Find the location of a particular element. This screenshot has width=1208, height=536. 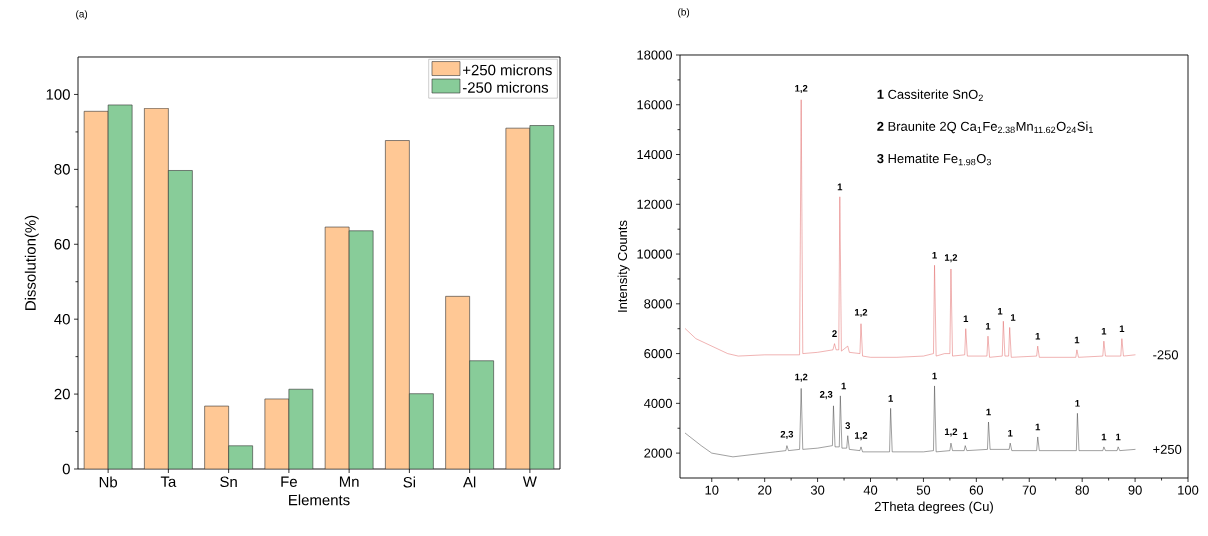

y-tick-label: 16000 is located at coordinates (654, 105).